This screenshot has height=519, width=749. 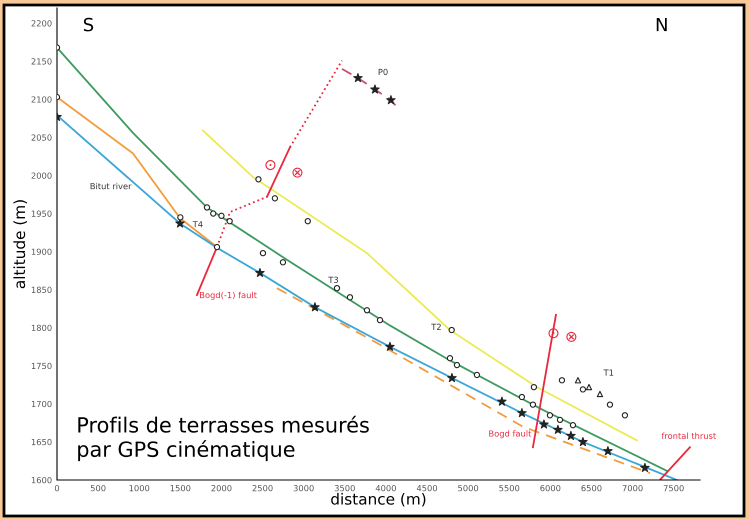 What do you see at coordinates (333, 279) in the screenshot?
I see `annotation: T3` at bounding box center [333, 279].